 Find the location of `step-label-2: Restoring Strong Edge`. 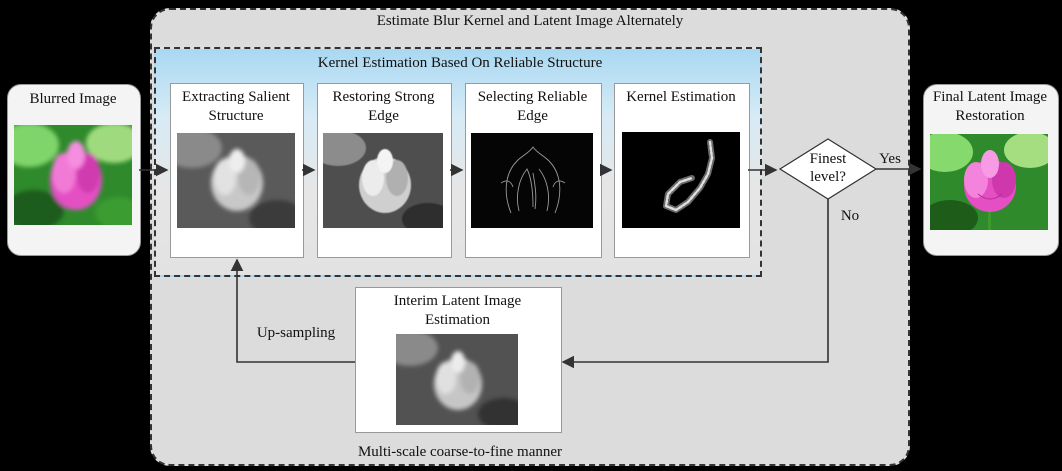

step-label-2: Restoring Strong Edge is located at coordinates (383, 106).